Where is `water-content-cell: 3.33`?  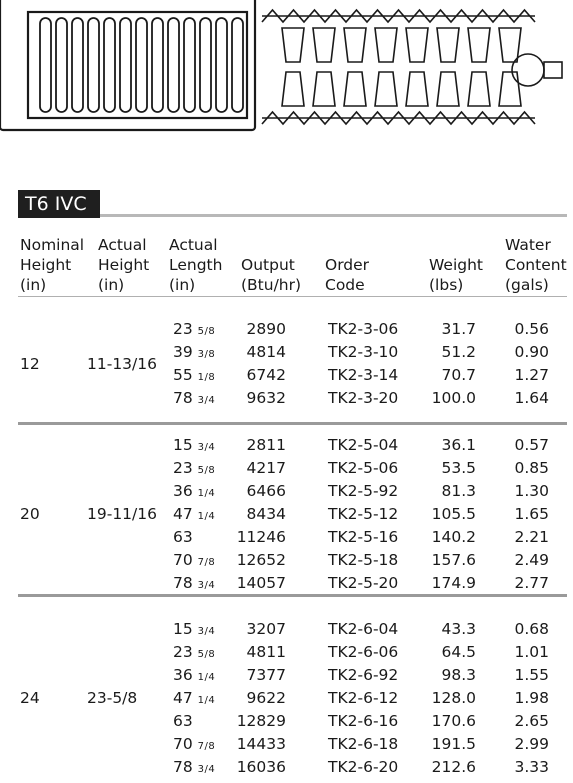
water-content-cell: 3.33 is located at coordinates (531, 767).